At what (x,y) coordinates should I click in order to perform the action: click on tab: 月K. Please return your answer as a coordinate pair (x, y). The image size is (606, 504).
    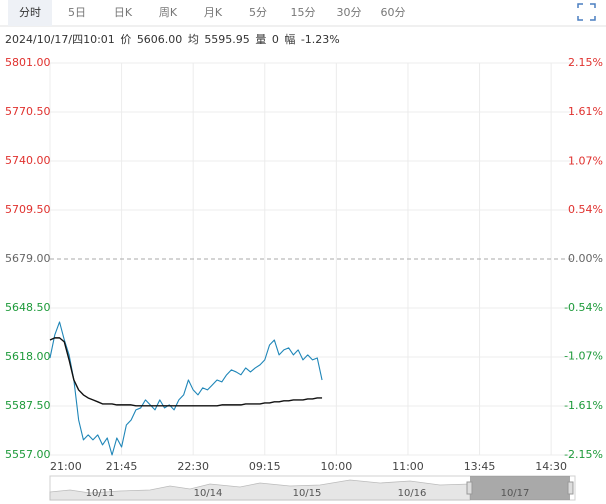
    Looking at the image, I should click on (213, 12).